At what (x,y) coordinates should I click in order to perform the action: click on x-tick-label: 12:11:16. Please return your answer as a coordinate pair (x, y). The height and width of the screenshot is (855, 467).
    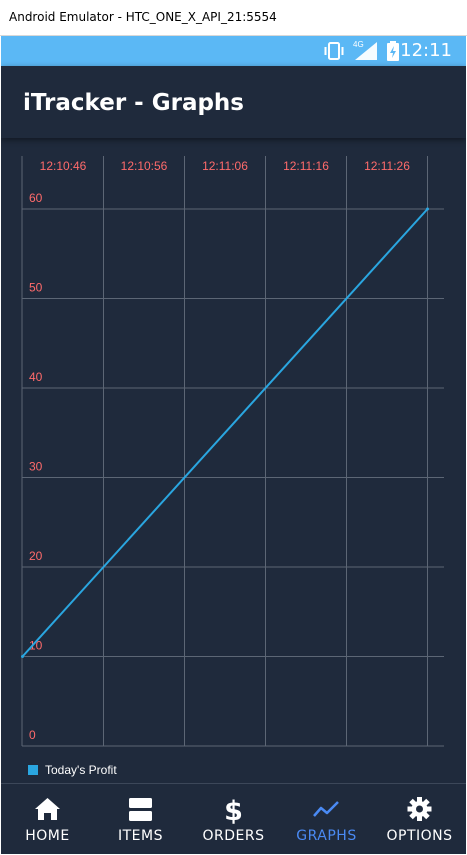
    Looking at the image, I should click on (306, 166).